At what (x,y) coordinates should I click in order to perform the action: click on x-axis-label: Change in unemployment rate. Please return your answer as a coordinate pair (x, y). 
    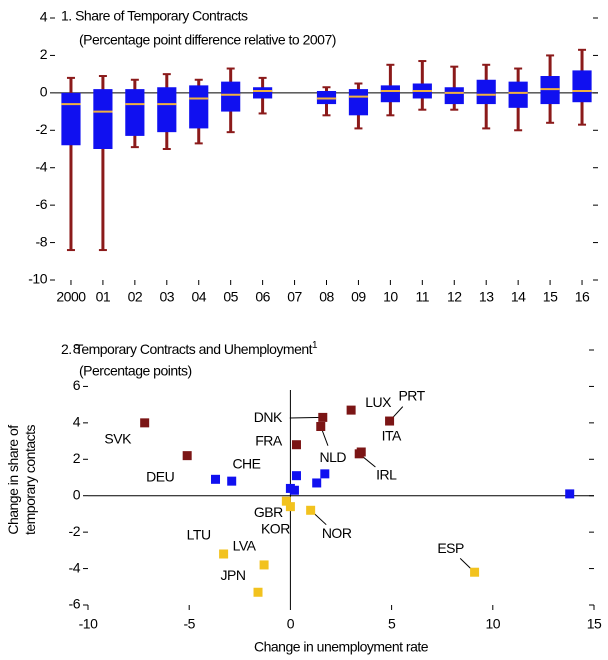
    Looking at the image, I should click on (341, 647).